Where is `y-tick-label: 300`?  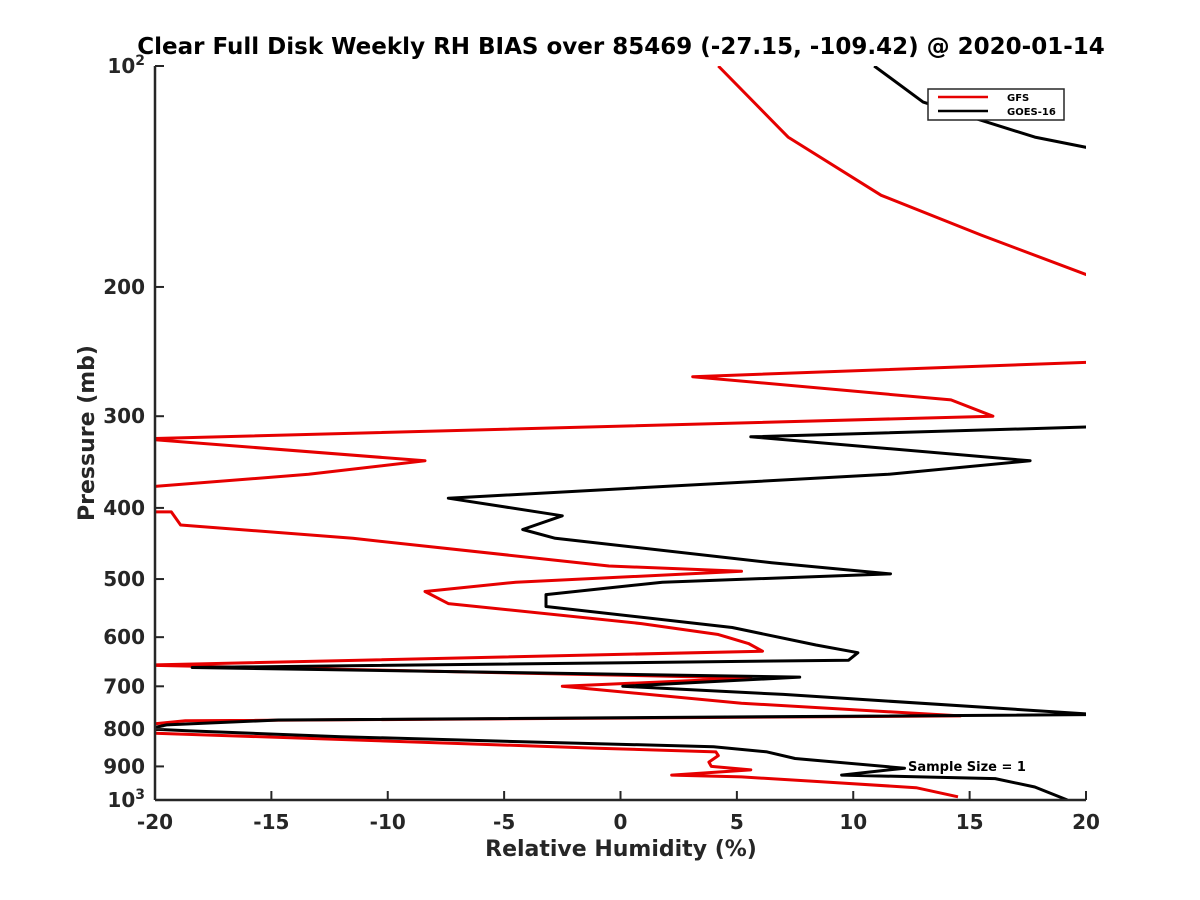 y-tick-label: 300 is located at coordinates (124, 416).